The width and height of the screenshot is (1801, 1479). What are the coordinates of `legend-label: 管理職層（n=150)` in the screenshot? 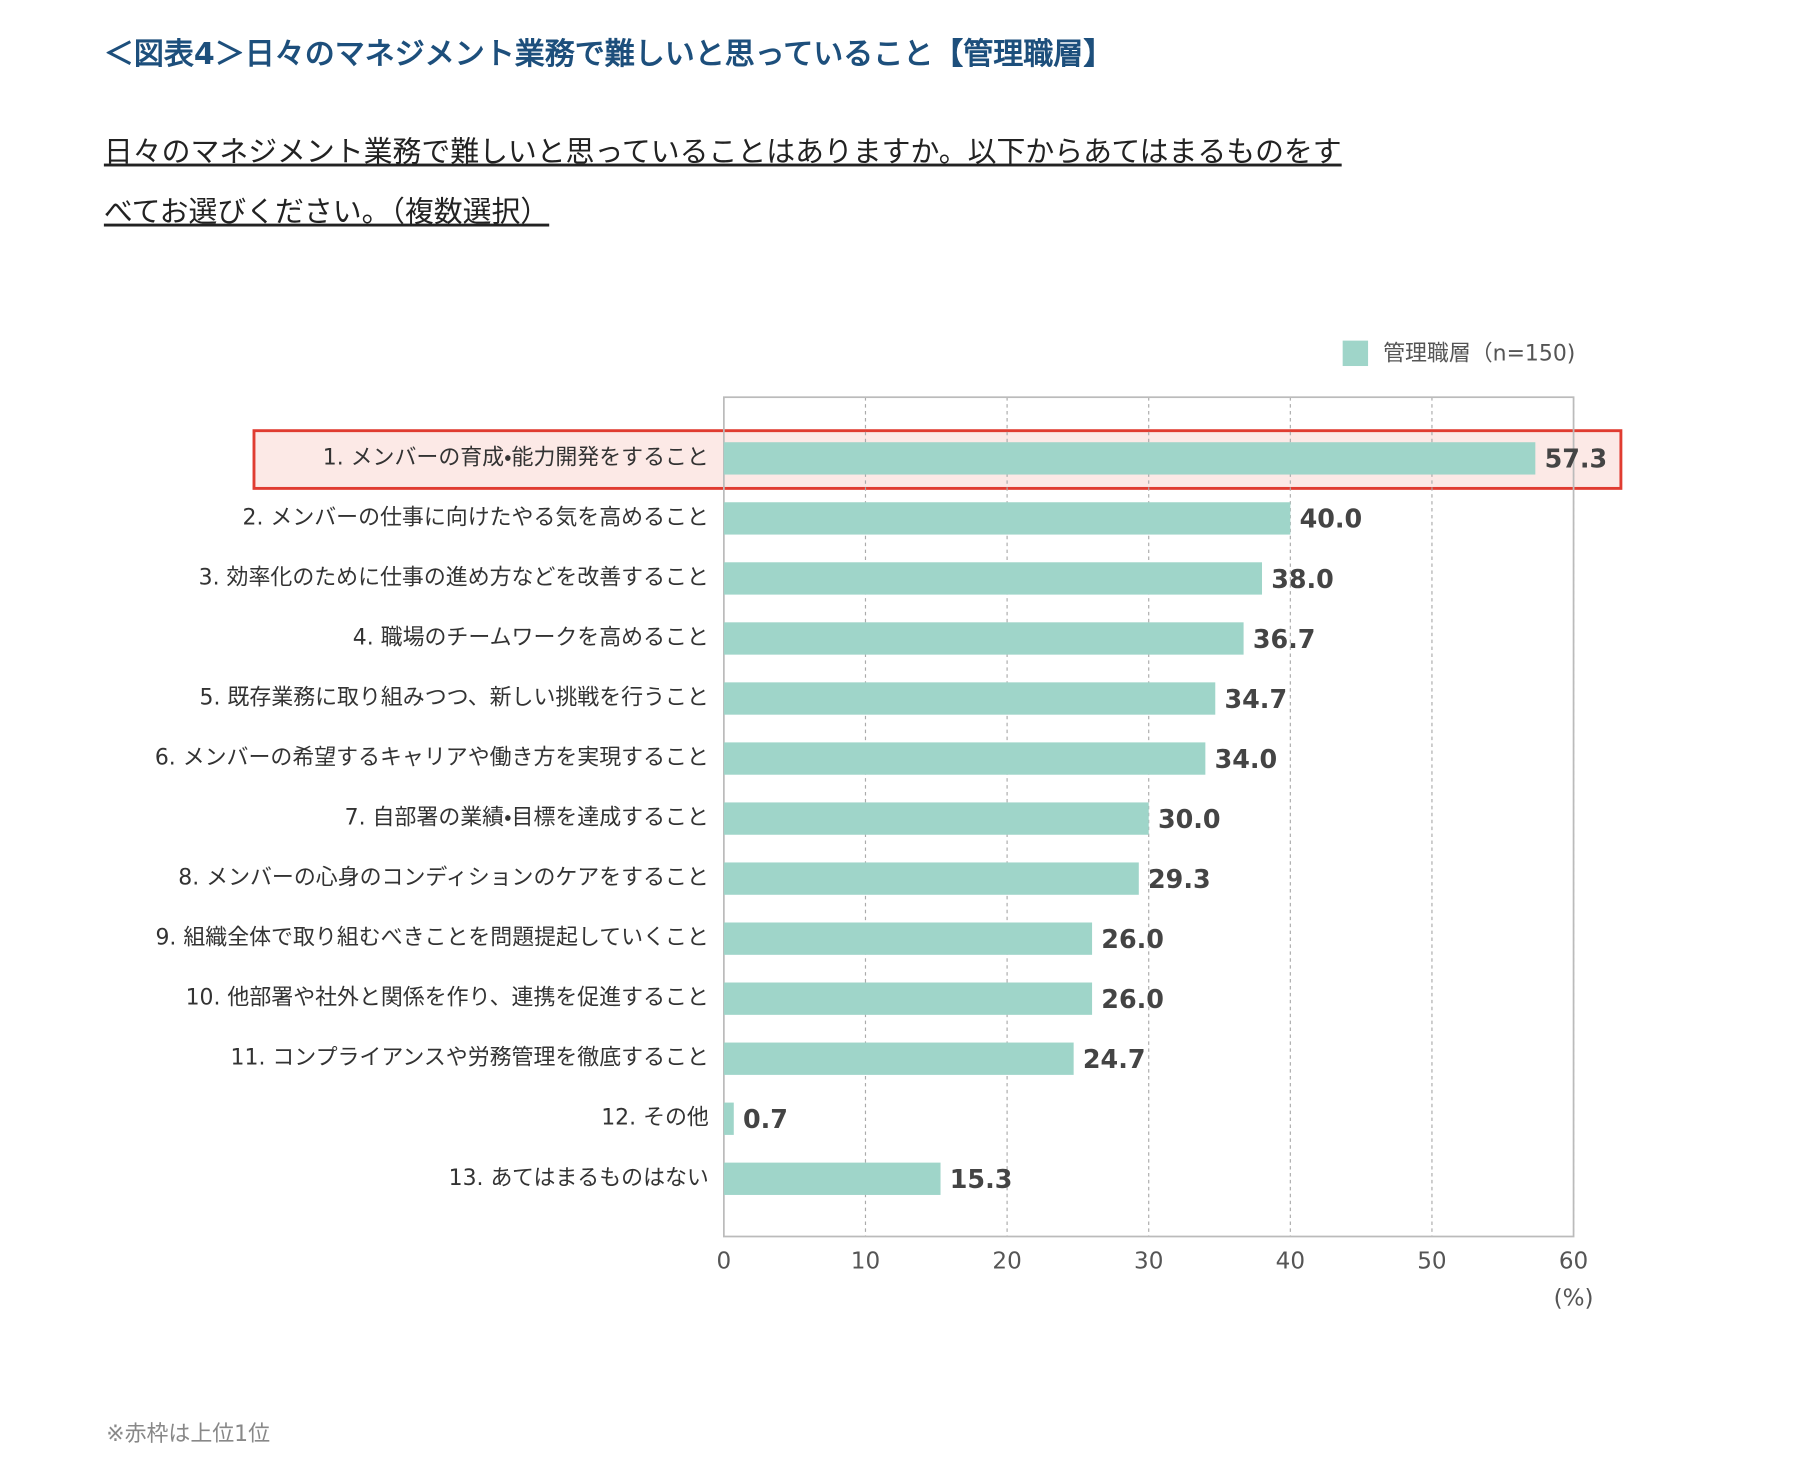 It's located at (1479, 353).